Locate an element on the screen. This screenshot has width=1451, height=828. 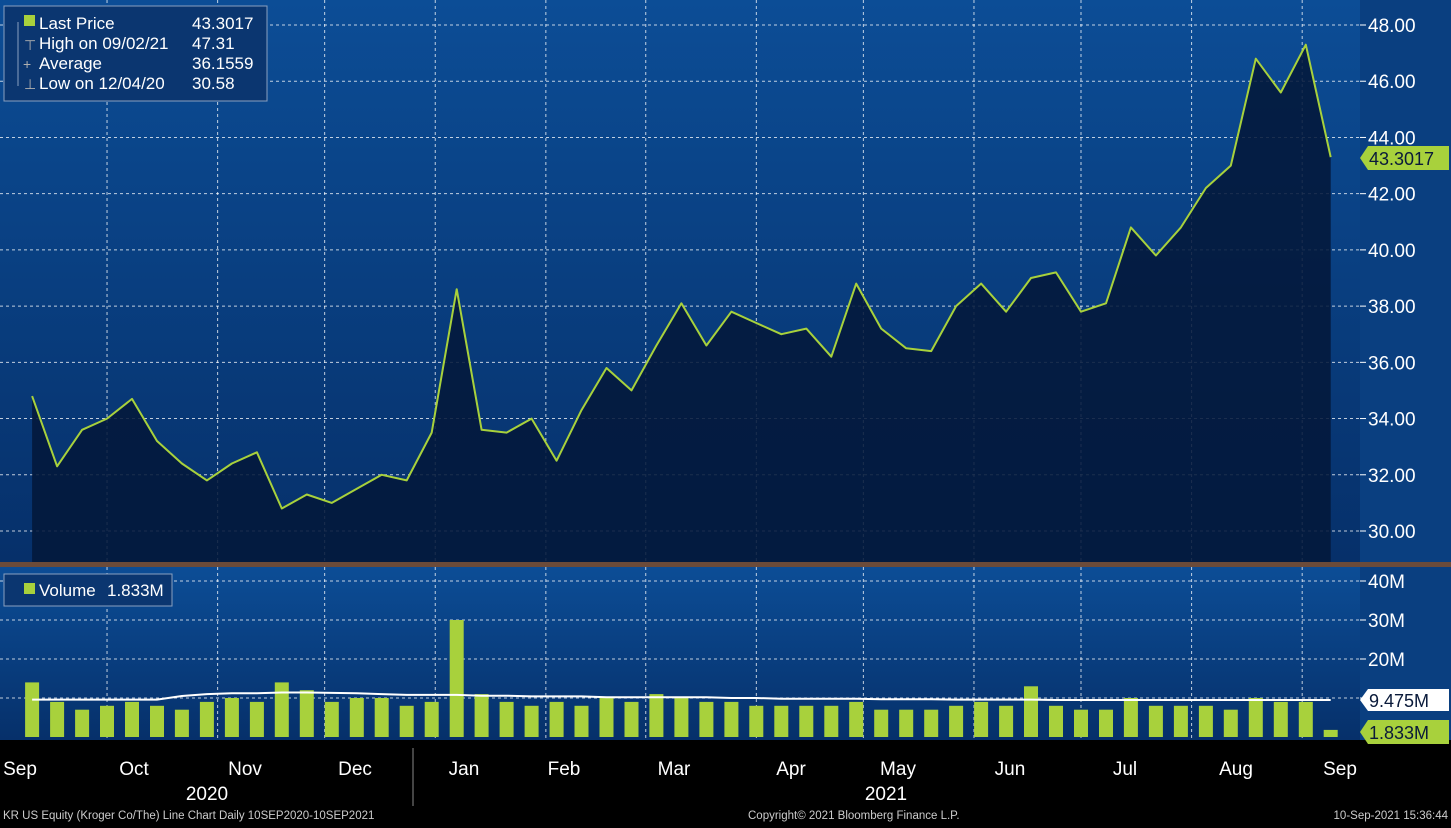
month-label-10: Jul is located at coordinates (1125, 769).